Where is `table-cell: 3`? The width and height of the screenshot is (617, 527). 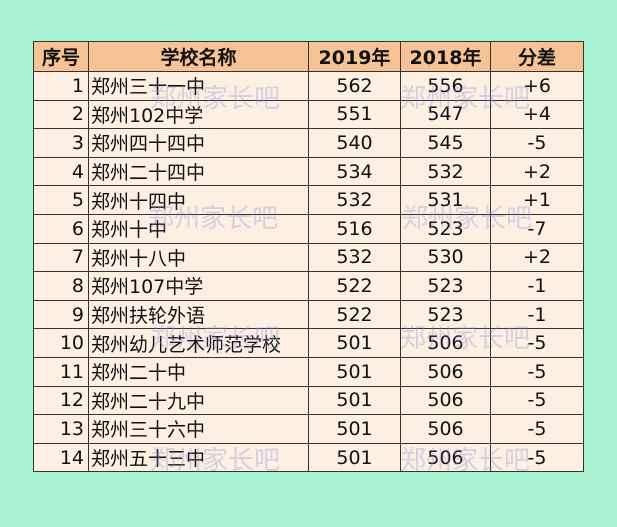
table-cell: 3 is located at coordinates (61, 143).